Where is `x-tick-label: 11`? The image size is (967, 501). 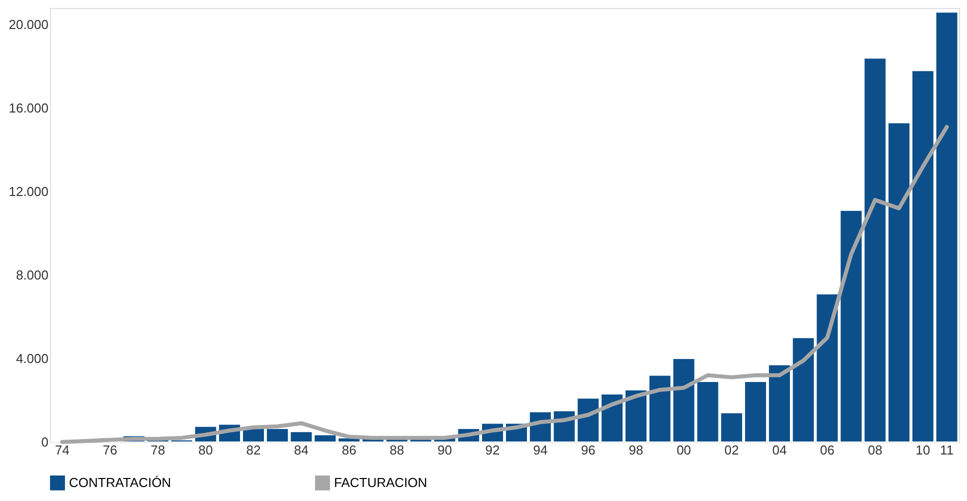 x-tick-label: 11 is located at coordinates (947, 450).